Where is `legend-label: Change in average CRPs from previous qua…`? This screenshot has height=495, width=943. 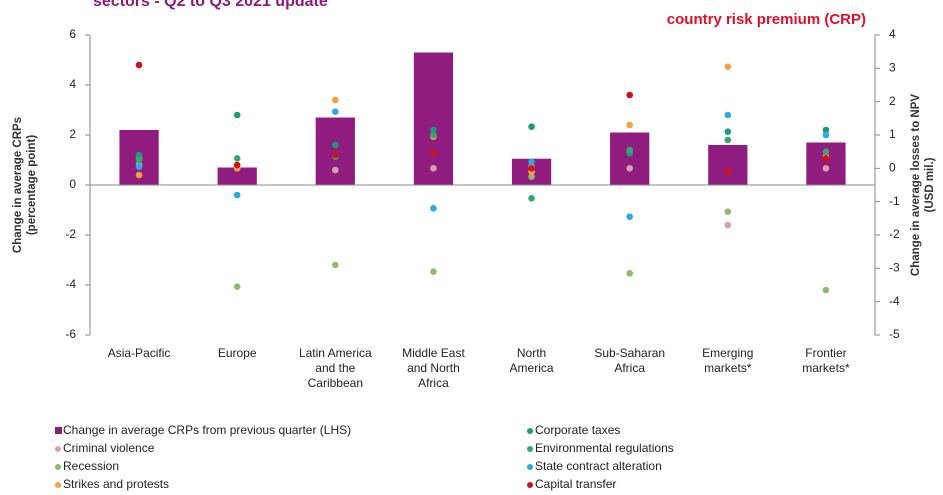 legend-label: Change in average CRPs from previous qua… is located at coordinates (207, 430).